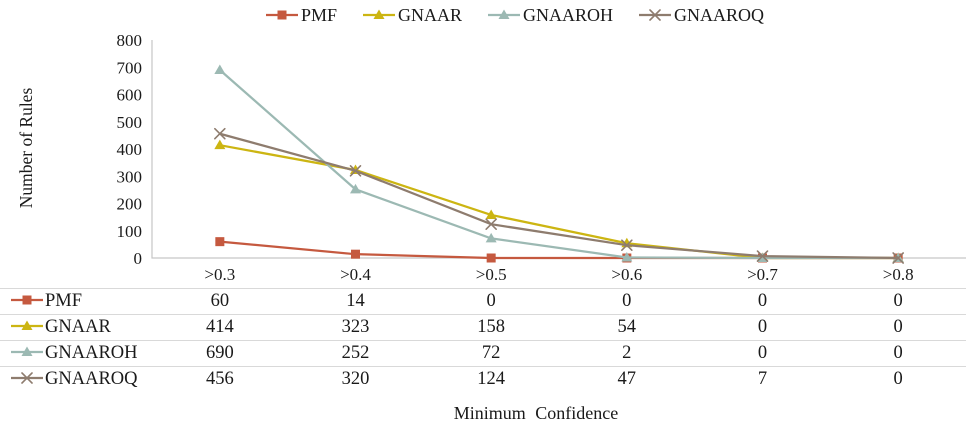 Image resolution: width=972 pixels, height=432 pixels. I want to click on table-value-cell: 414, so click(219, 327).